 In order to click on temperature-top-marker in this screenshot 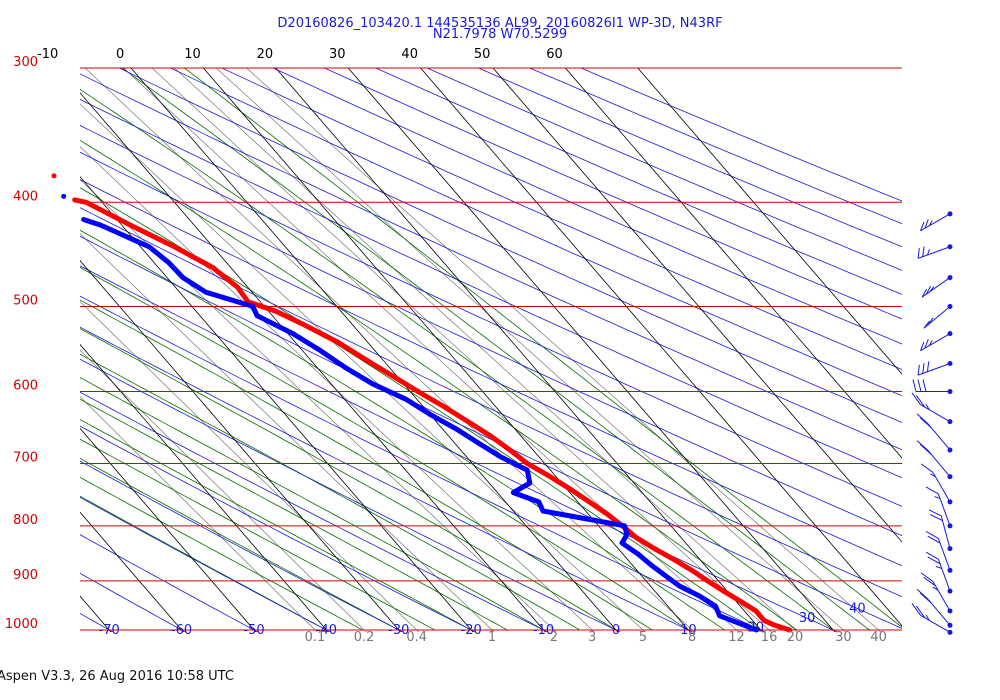, I will do `click(54, 176)`.